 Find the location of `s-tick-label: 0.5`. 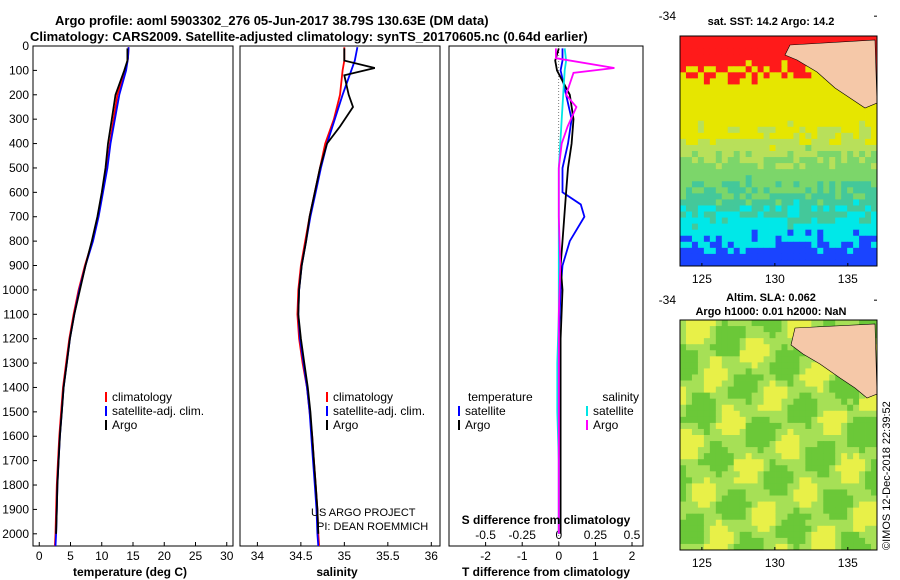

s-tick-label: 0.5 is located at coordinates (632, 535).